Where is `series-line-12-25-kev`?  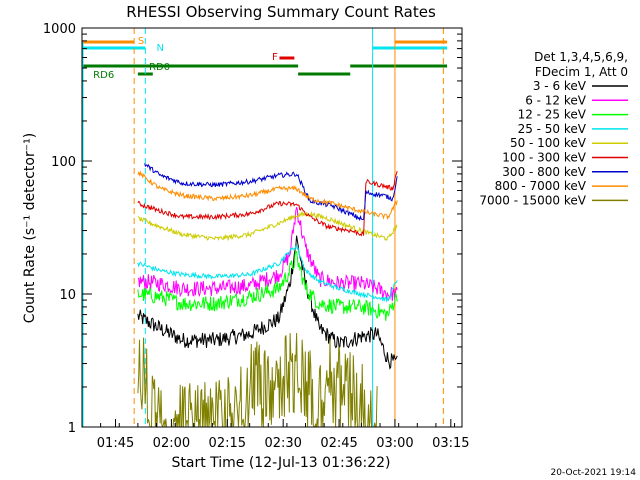 series-line-12-25-kev is located at coordinates (267, 285).